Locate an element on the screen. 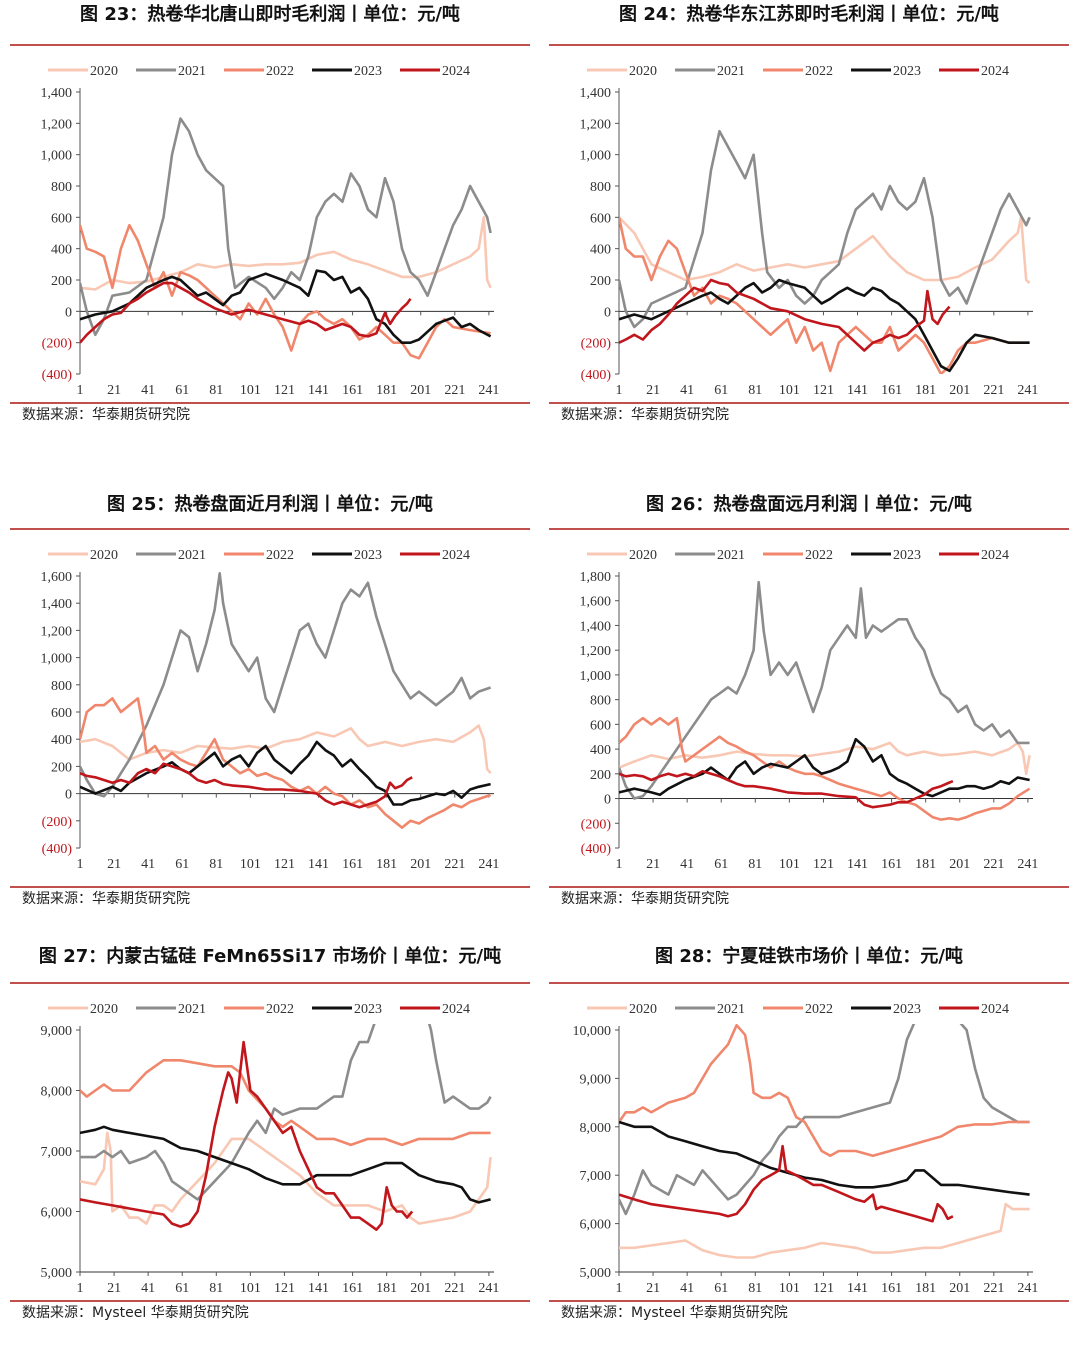 The height and width of the screenshot is (1346, 1080). source-note: 数据来源：Mysteel 华泰期货研究院 is located at coordinates (135, 1313).